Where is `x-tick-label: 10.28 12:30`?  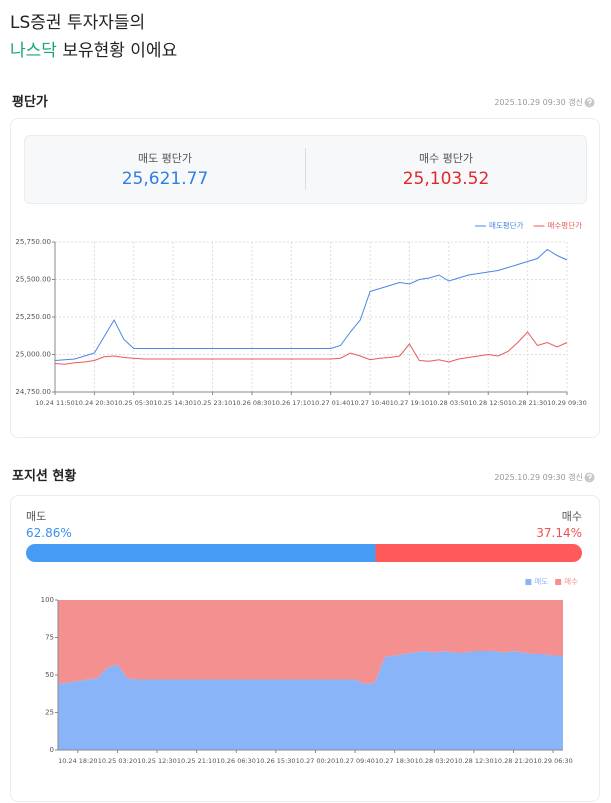
x-tick-label: 10.28 12:30 is located at coordinates (473, 761).